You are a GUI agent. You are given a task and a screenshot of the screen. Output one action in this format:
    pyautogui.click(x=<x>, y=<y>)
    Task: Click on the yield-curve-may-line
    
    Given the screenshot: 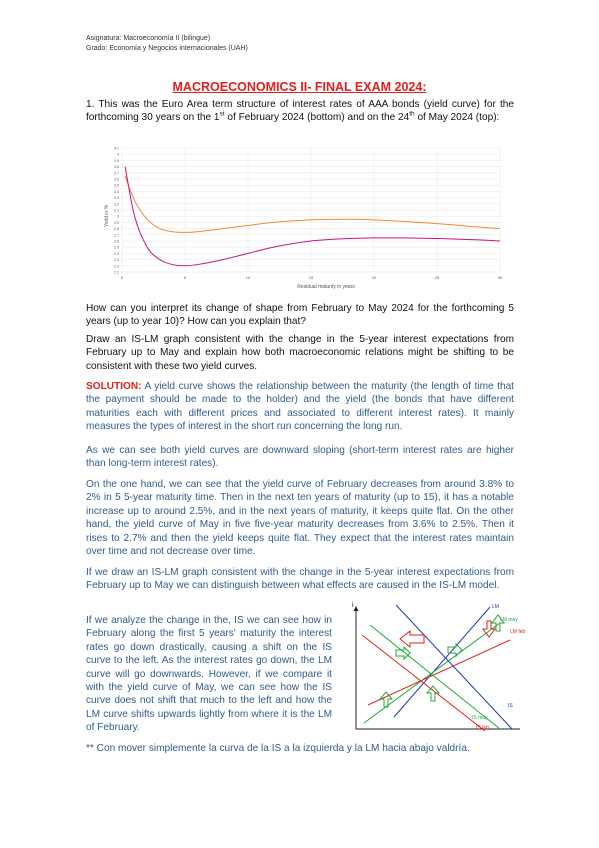 What is the action you would take?
    pyautogui.click(x=312, y=204)
    